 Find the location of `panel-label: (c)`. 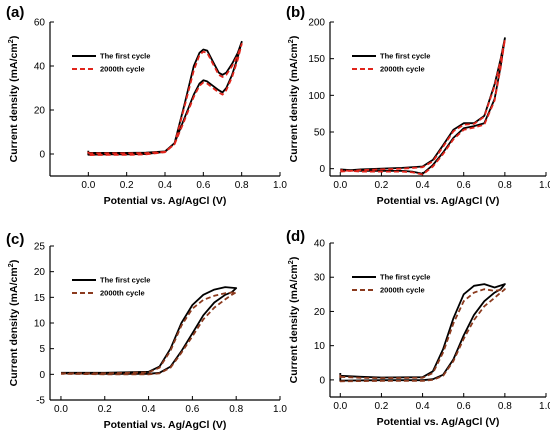

panel-label: (c) is located at coordinates (15, 239).